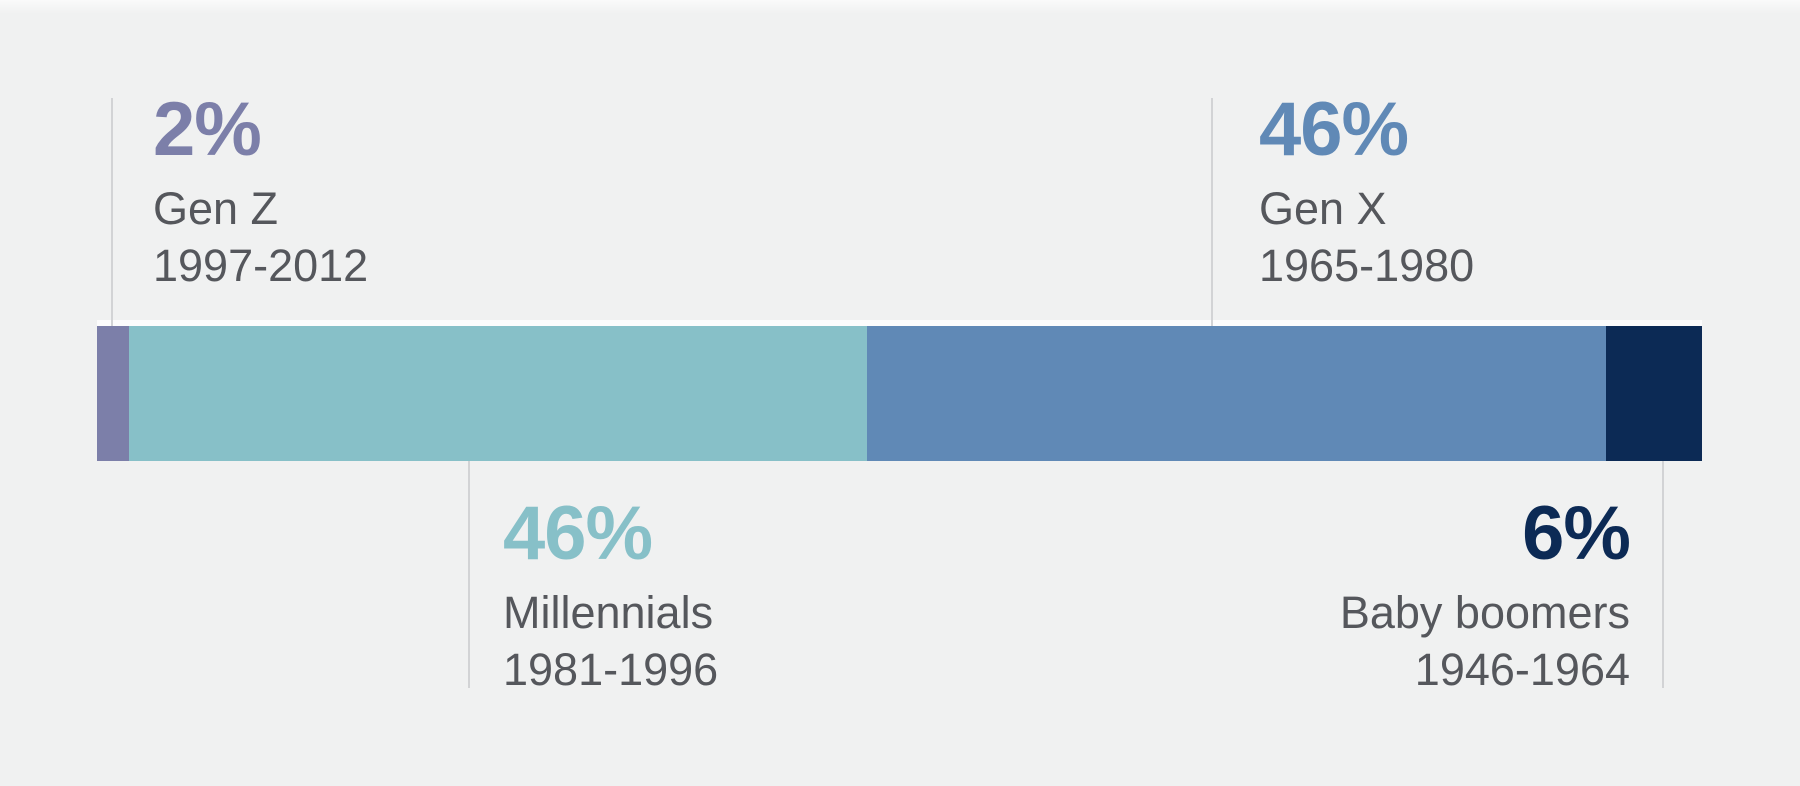  What do you see at coordinates (1334, 129) in the screenshot?
I see `gen-x-value: 46%` at bounding box center [1334, 129].